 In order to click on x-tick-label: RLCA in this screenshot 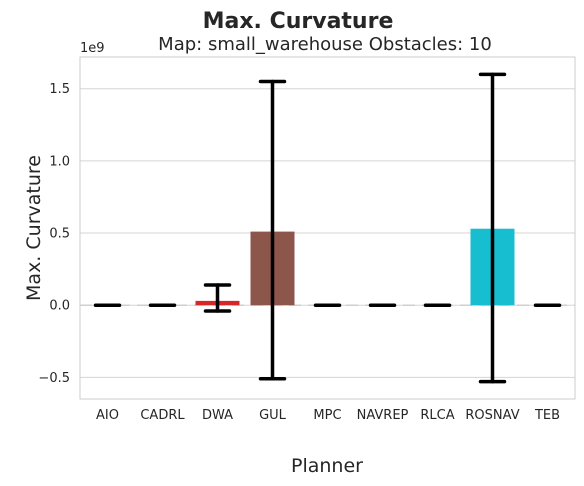, I will do `click(437, 415)`.